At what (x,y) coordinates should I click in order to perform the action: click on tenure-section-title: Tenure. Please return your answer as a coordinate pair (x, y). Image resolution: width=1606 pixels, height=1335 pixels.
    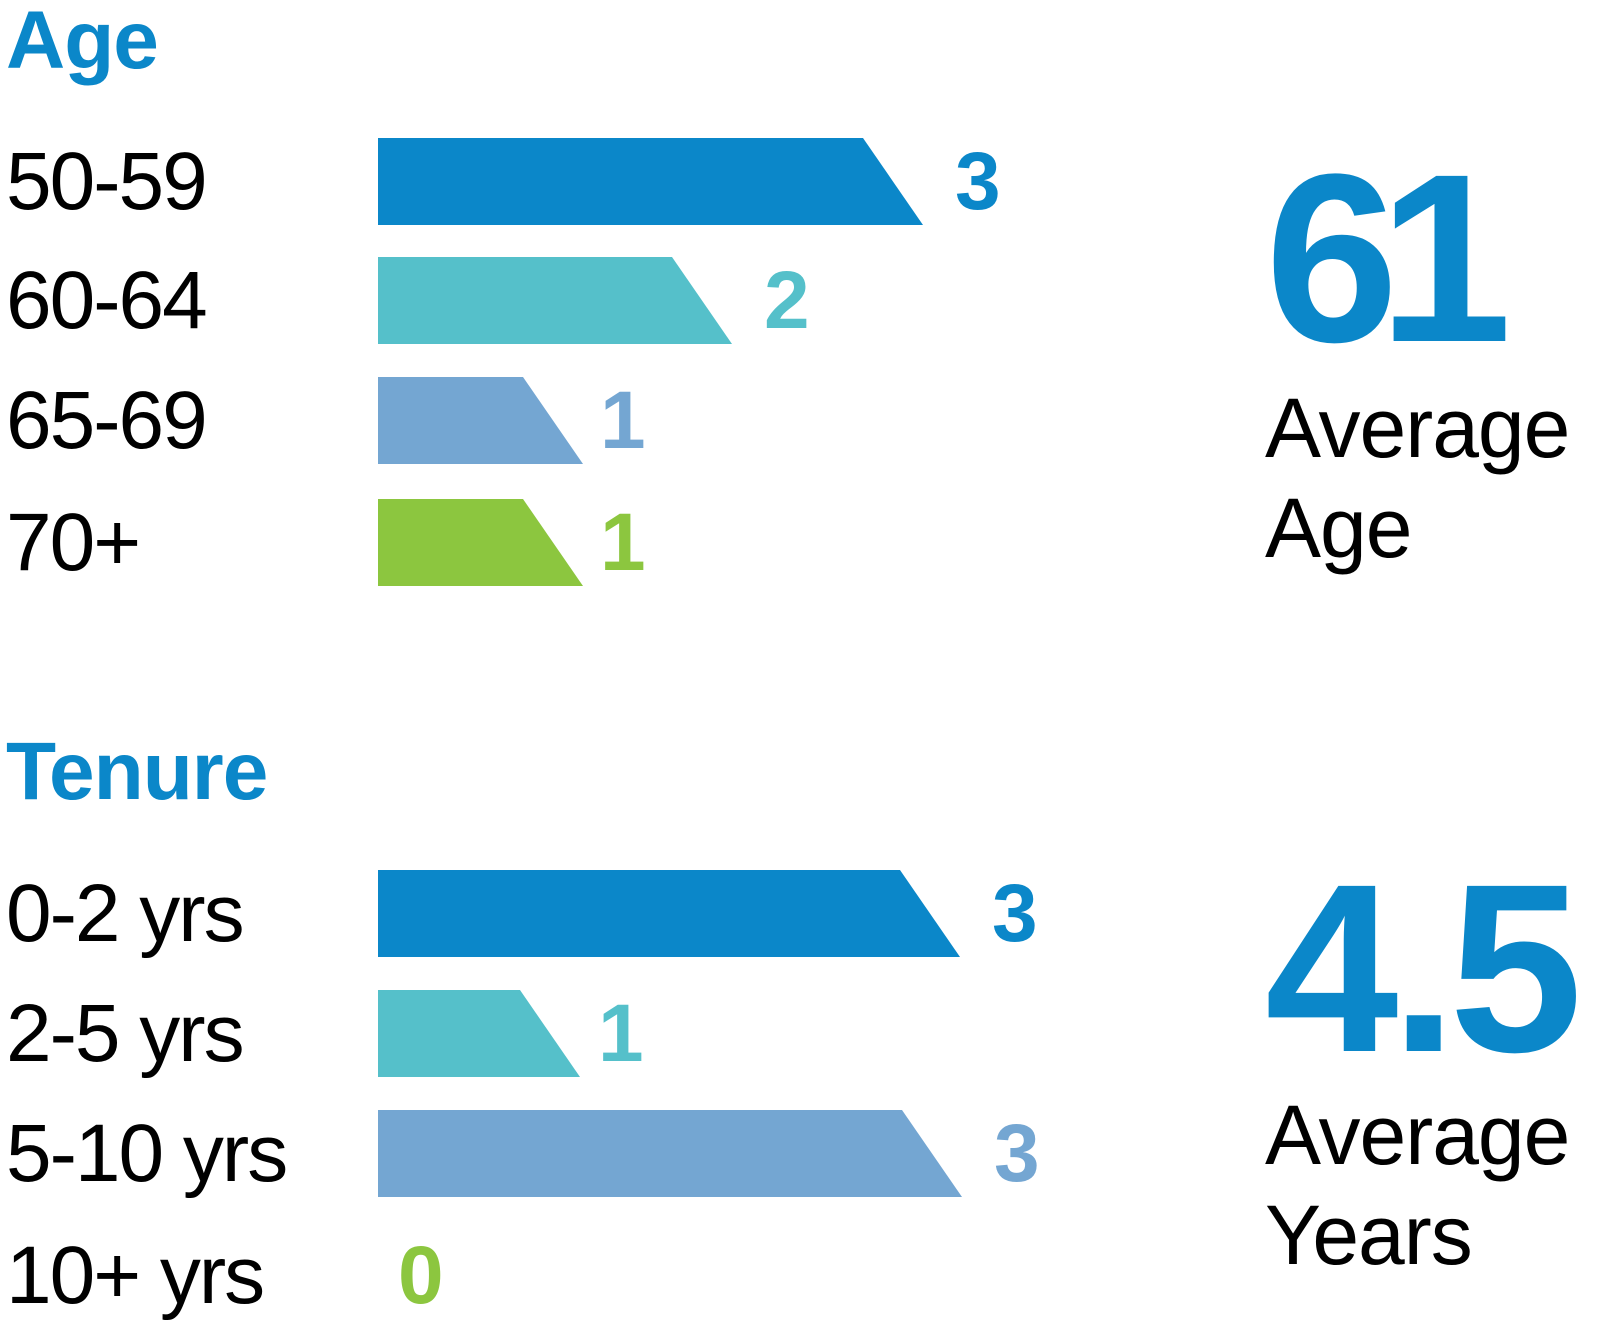
    Looking at the image, I should click on (137, 771).